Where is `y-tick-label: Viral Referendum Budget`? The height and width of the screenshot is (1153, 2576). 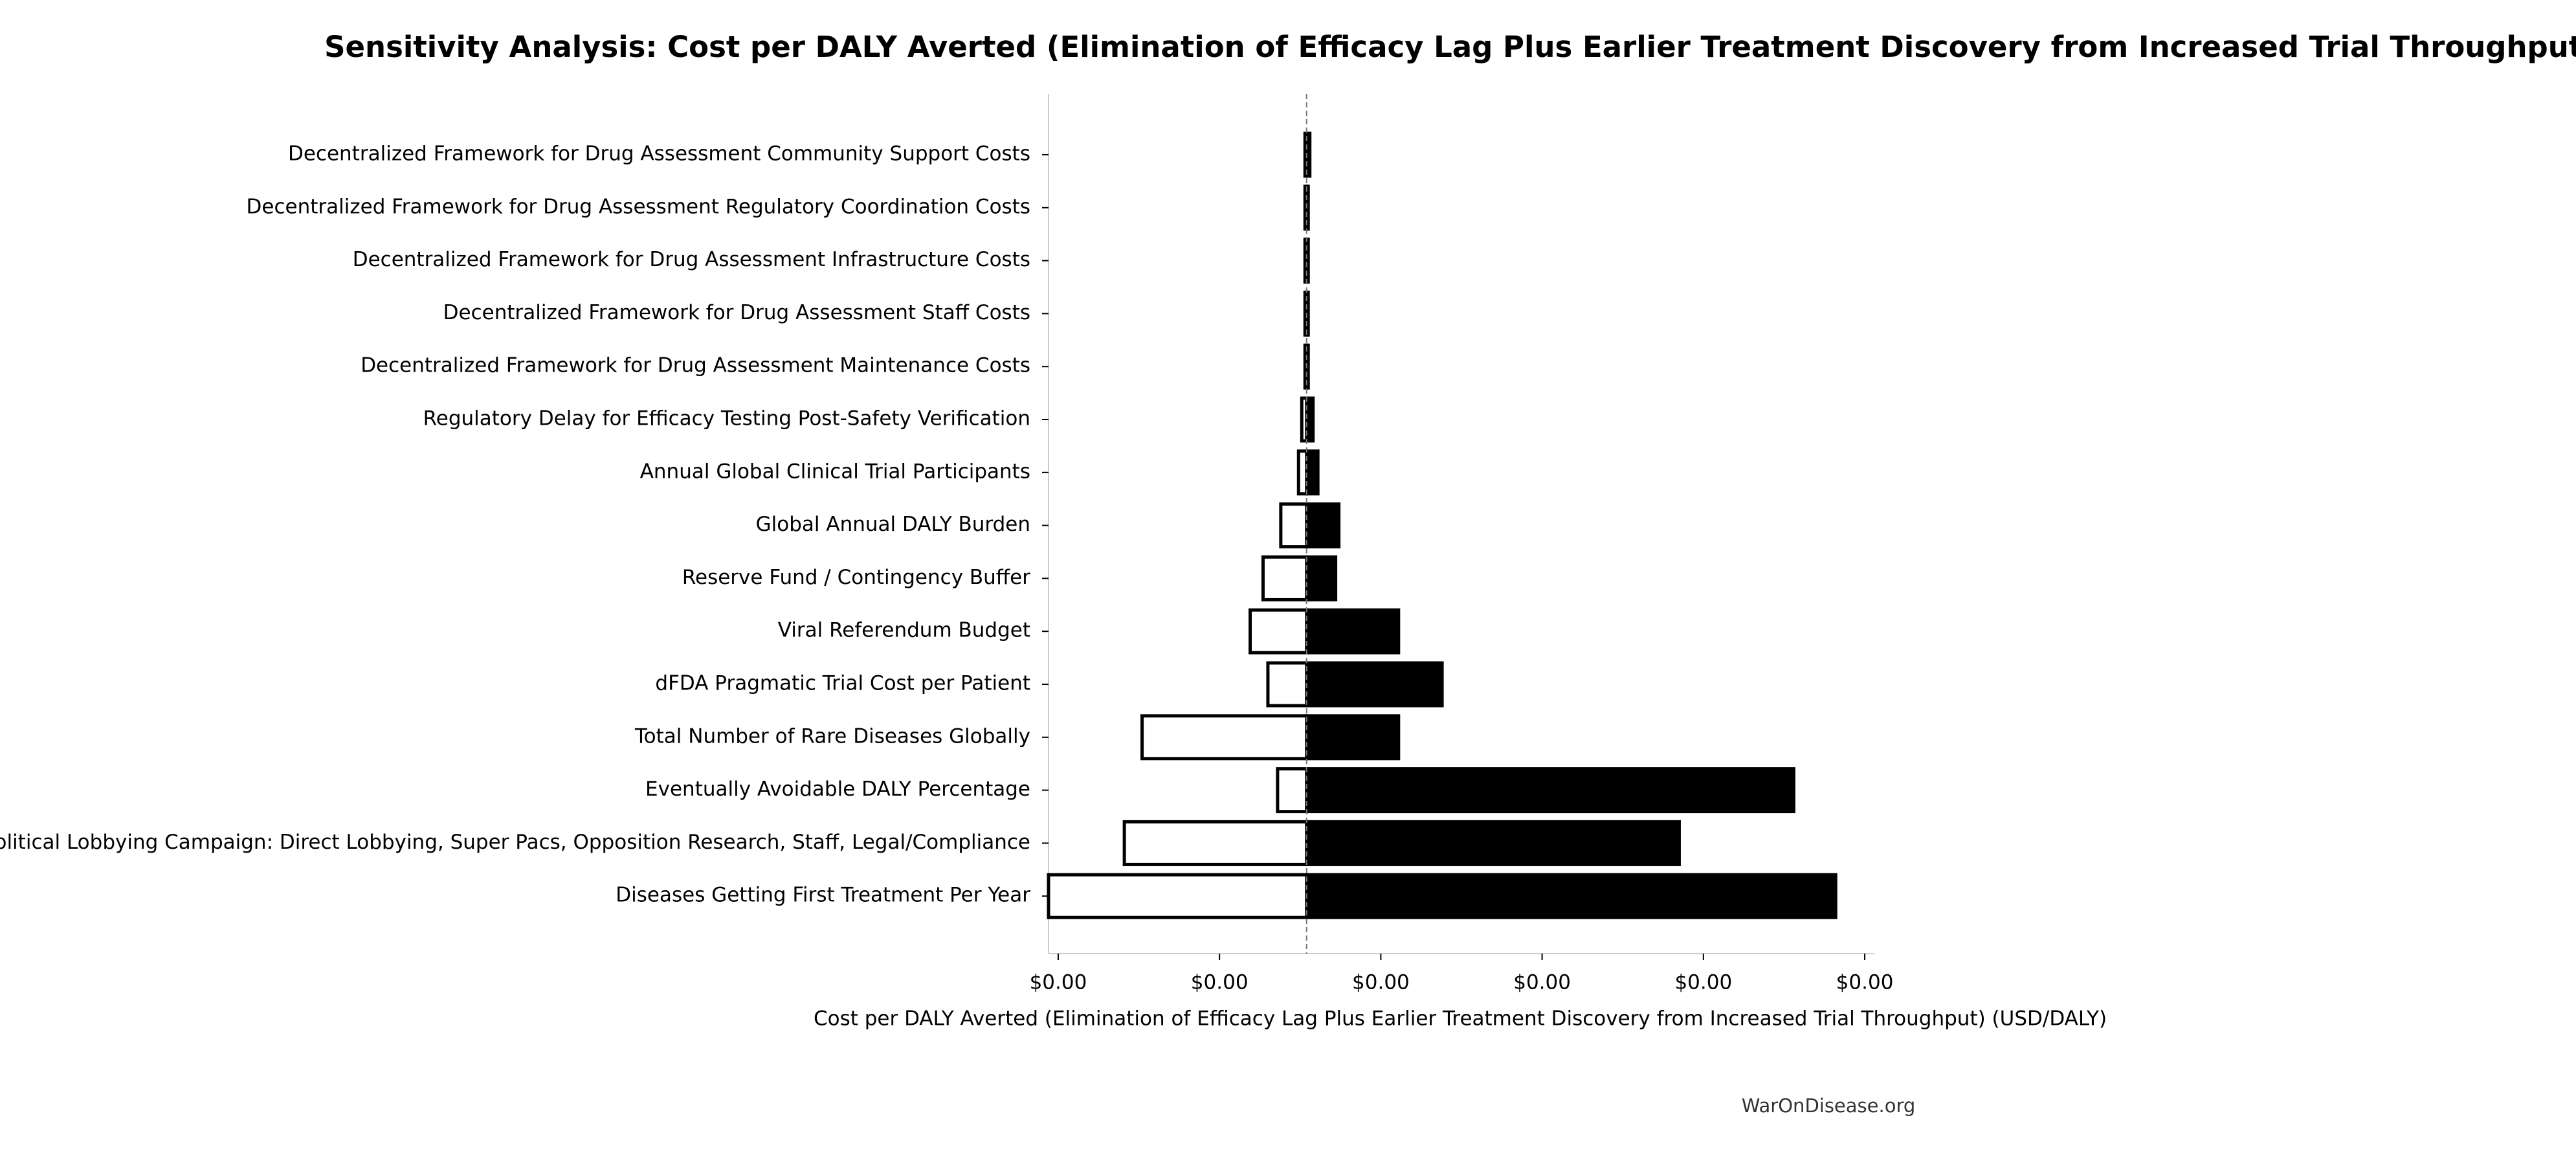
y-tick-label: Viral Referendum Budget is located at coordinates (904, 630).